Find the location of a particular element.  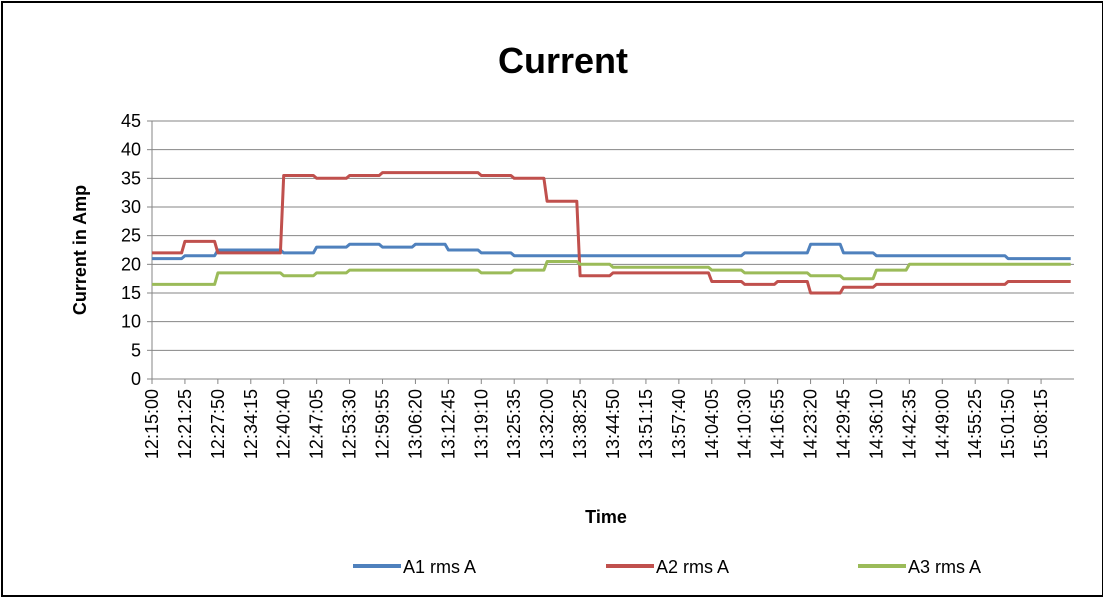

x-tick-label: 14:23:20 is located at coordinates (811, 424).